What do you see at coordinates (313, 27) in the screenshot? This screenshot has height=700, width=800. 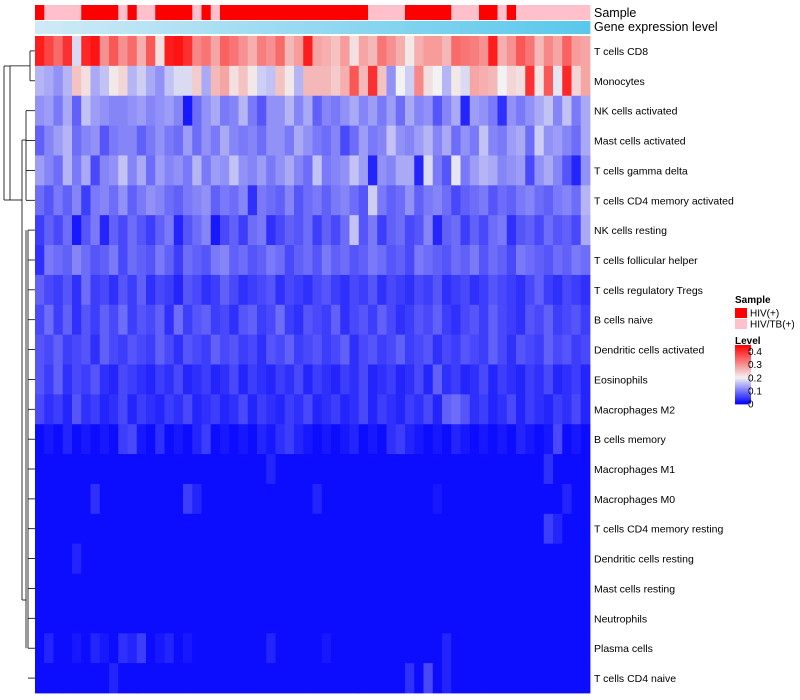 I see `gene-expression-annotation-bar` at bounding box center [313, 27].